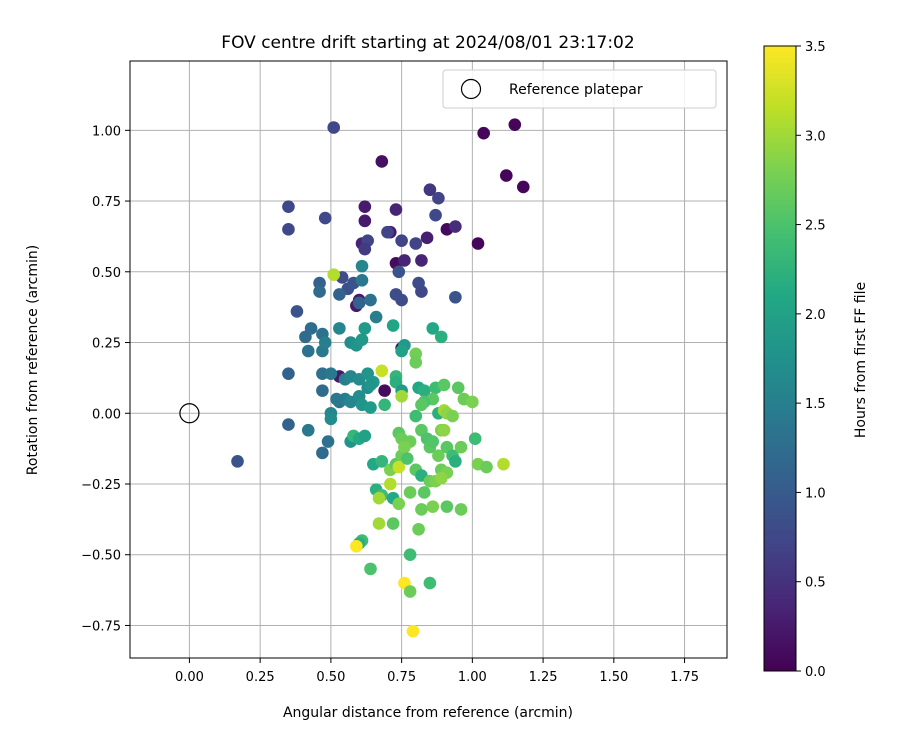 Image resolution: width=900 pixels, height=750 pixels. What do you see at coordinates (684, 677) in the screenshot?
I see `x-tick-label: 1.75` at bounding box center [684, 677].